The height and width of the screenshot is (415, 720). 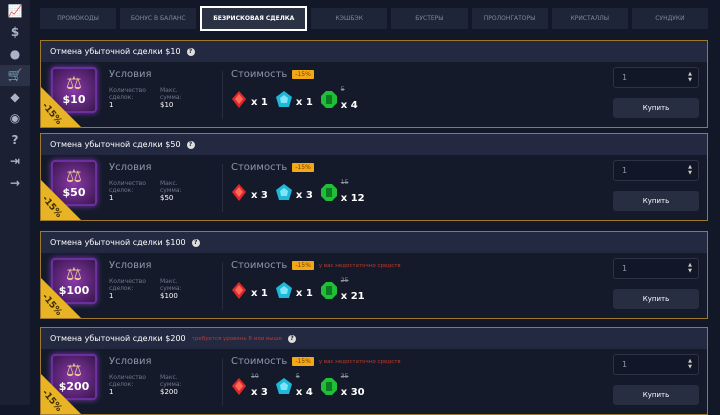 What do you see at coordinates (15, 202) in the screenshot?
I see `sidebar: 📈 $ ● 🛒 ◆ ◉? ⇥ →` at bounding box center [15, 202].